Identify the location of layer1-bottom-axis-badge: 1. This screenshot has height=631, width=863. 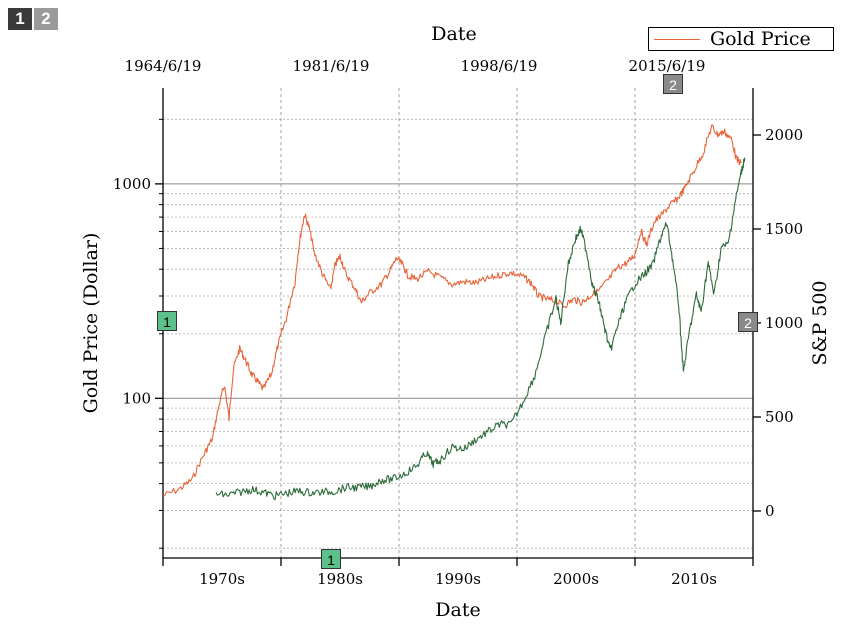
(331, 559).